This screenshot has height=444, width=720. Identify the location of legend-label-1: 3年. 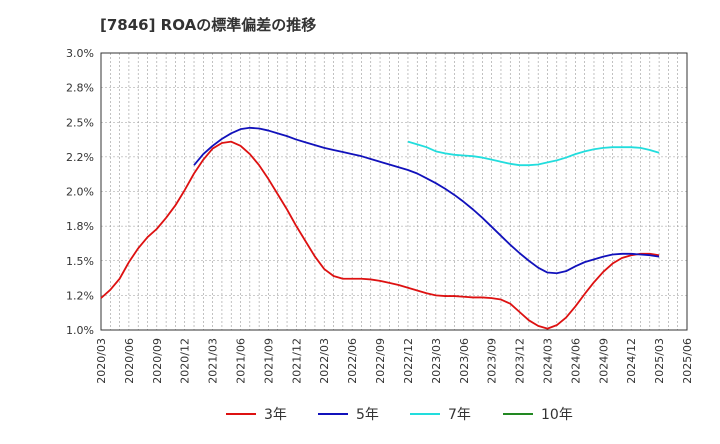
(275, 415).